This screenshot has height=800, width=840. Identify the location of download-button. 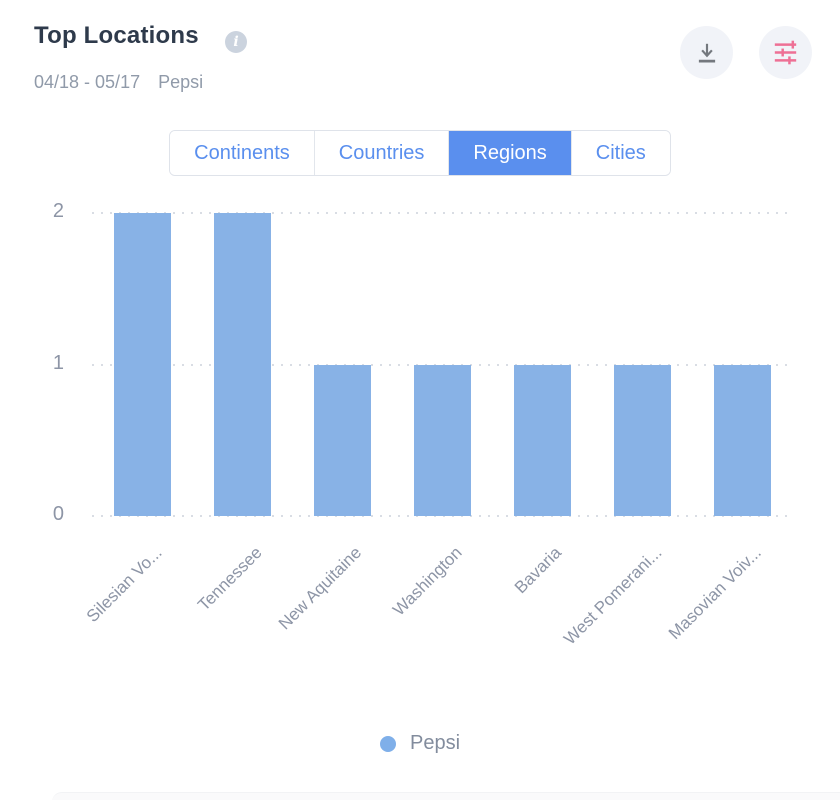
(706, 52).